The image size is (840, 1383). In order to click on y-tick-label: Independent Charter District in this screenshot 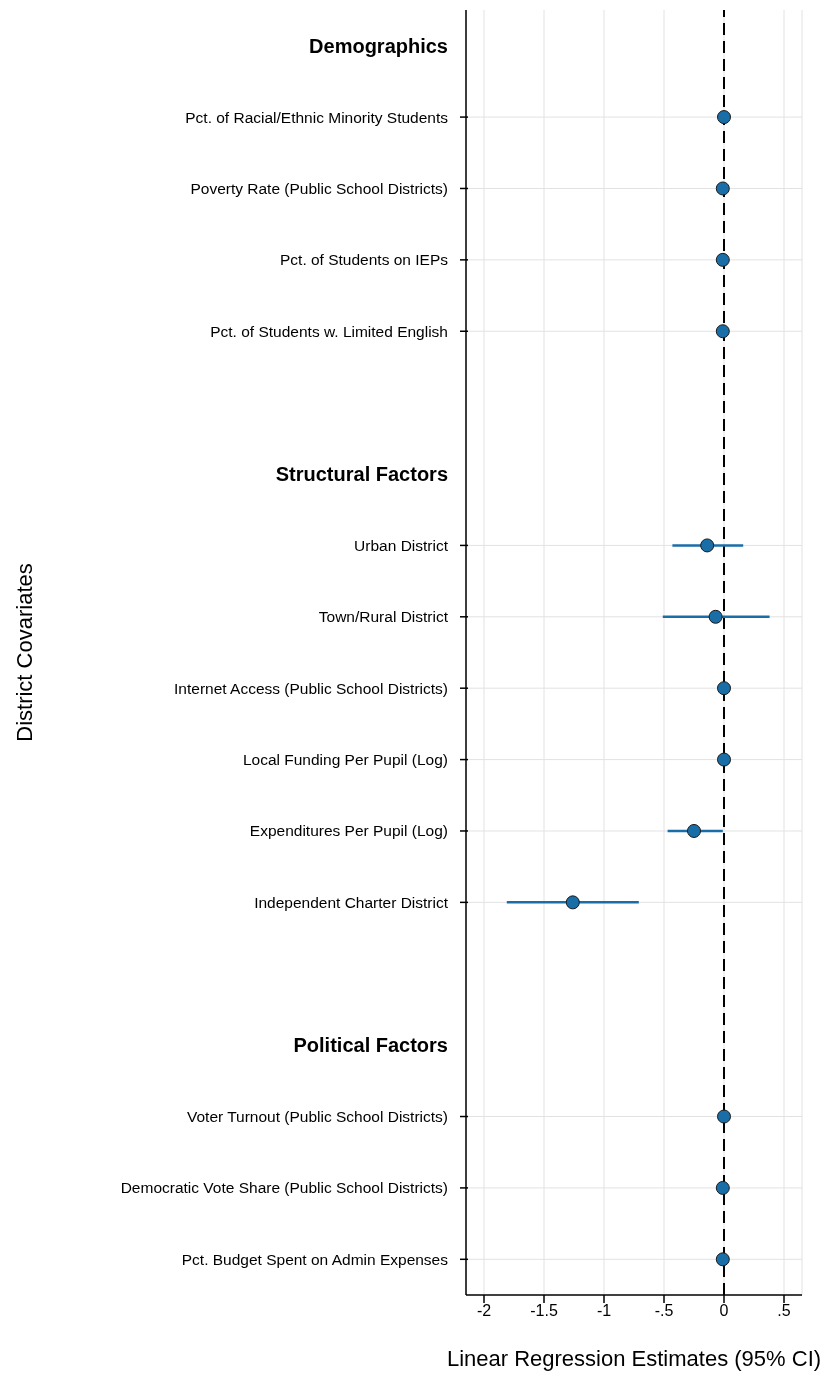, I will do `click(351, 902)`.